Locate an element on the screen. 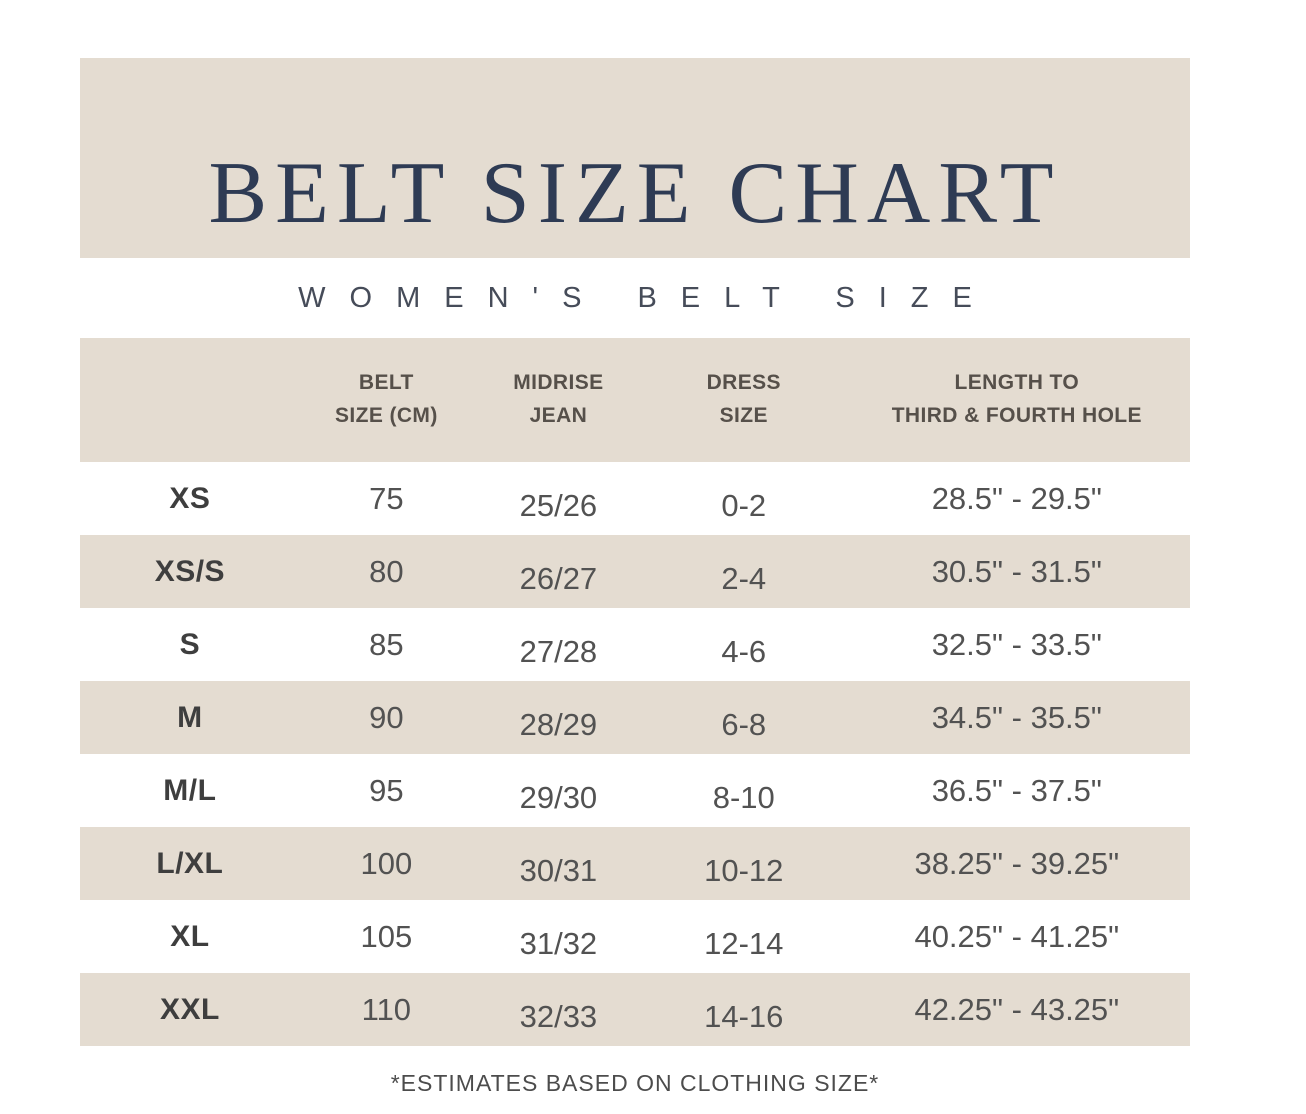 The width and height of the screenshot is (1306, 1114). footnote: *ESTIMATES BASED ON CLOTHING SIZE* is located at coordinates (635, 1083).